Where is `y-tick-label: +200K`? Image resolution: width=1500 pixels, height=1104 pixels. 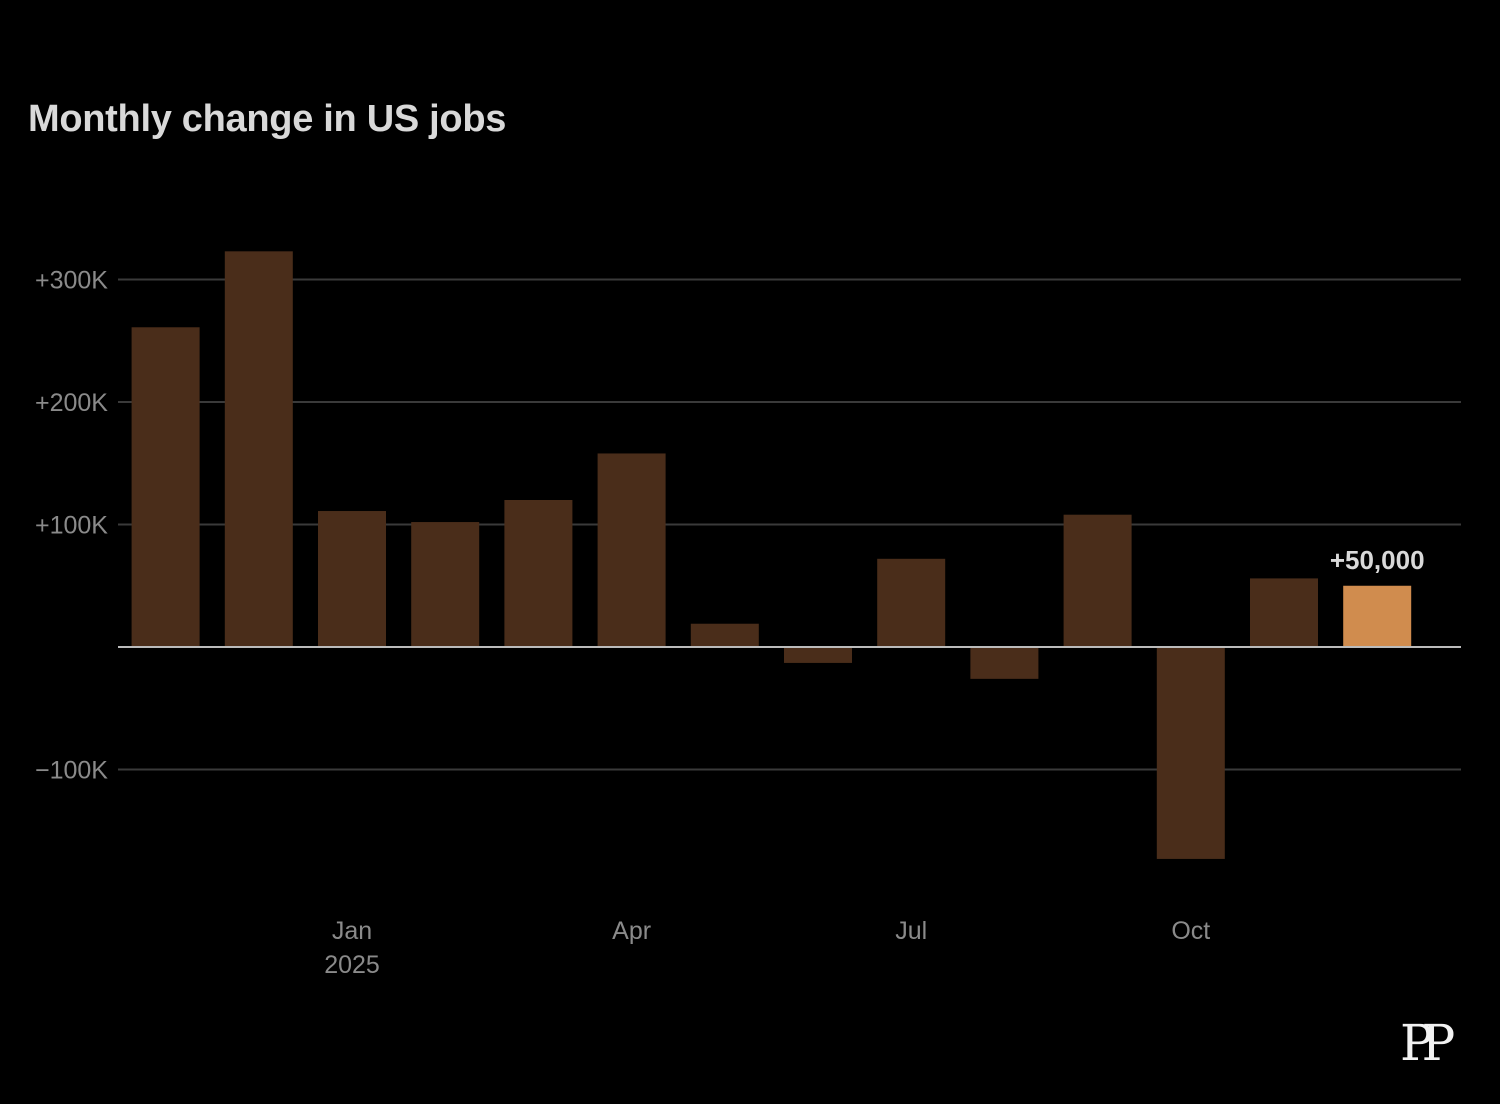
y-tick-label: +200K is located at coordinates (71, 403).